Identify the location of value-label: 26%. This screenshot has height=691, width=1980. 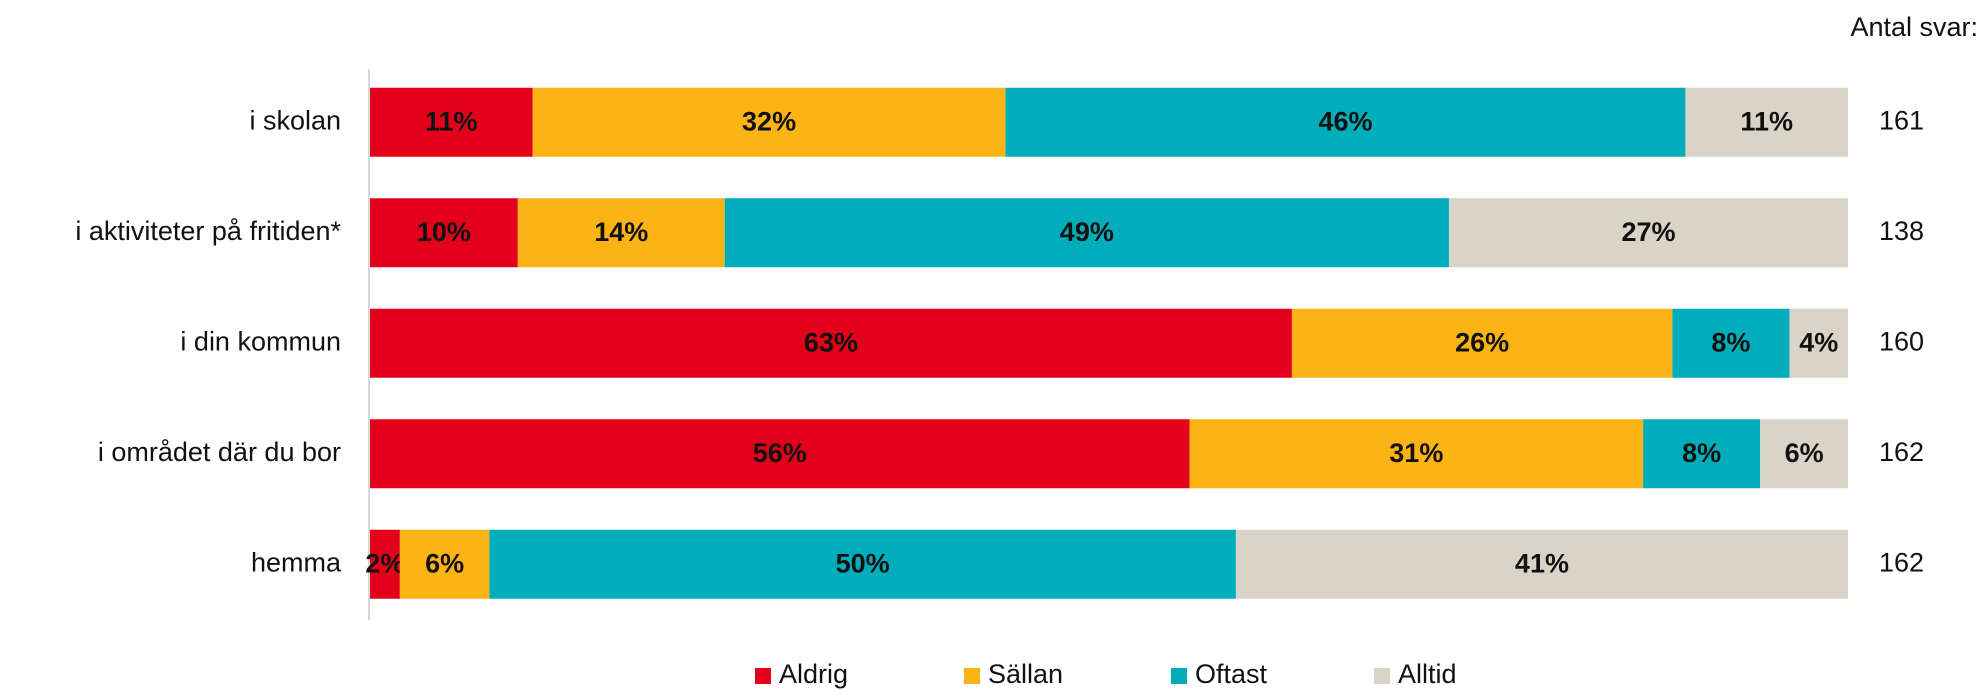
(1482, 342).